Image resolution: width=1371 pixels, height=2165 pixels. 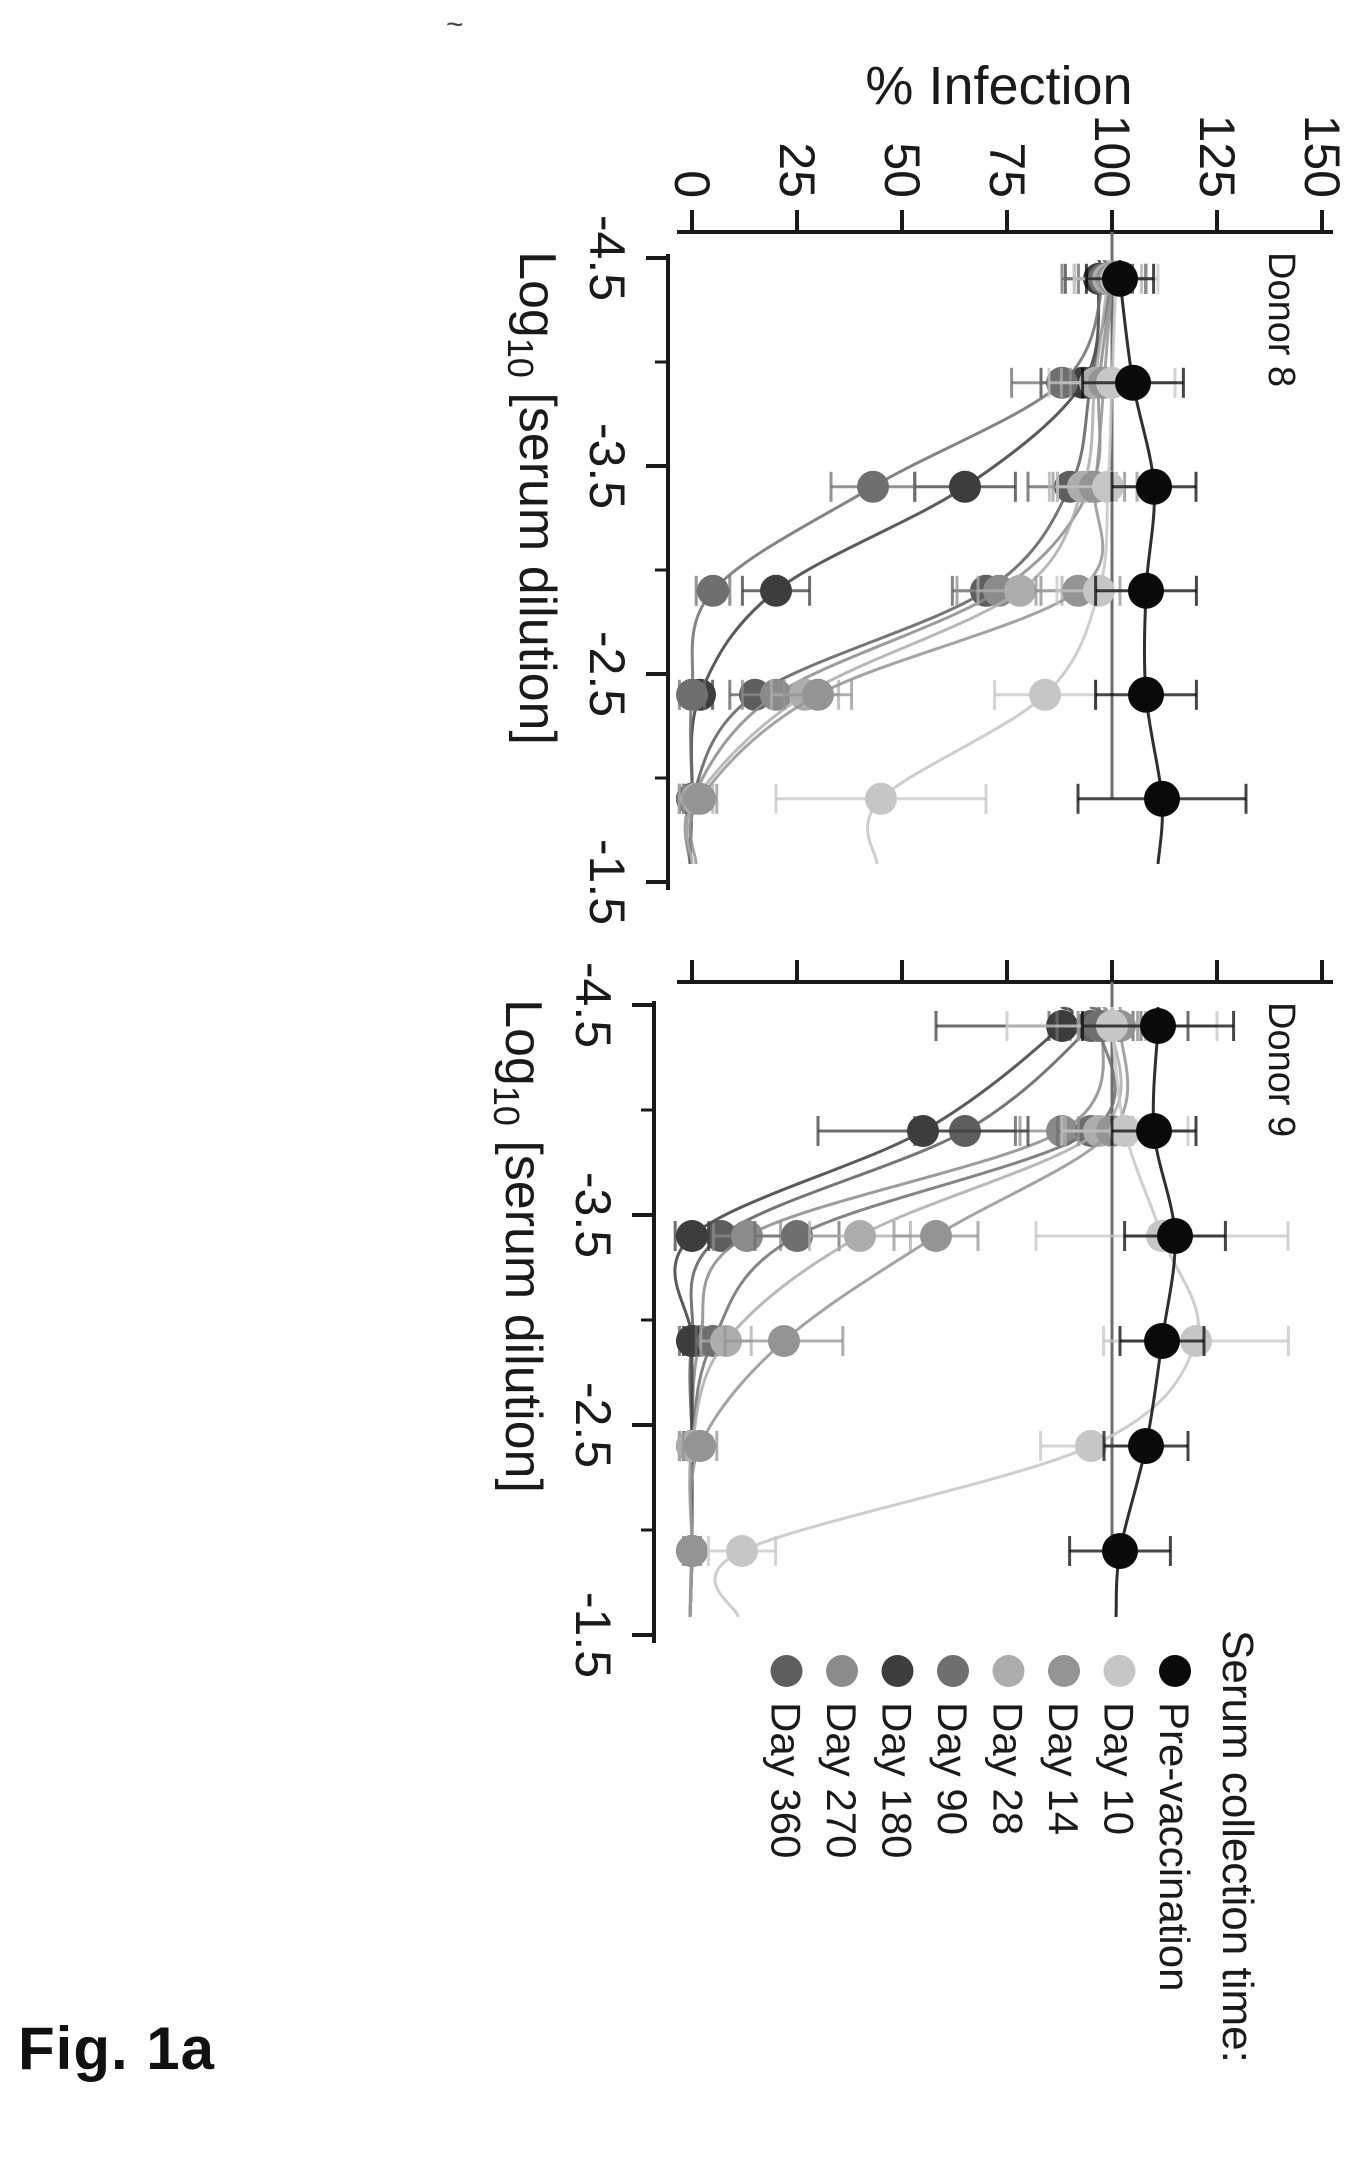 What do you see at coordinates (1281, 319) in the screenshot?
I see `panel-title: Donor 8` at bounding box center [1281, 319].